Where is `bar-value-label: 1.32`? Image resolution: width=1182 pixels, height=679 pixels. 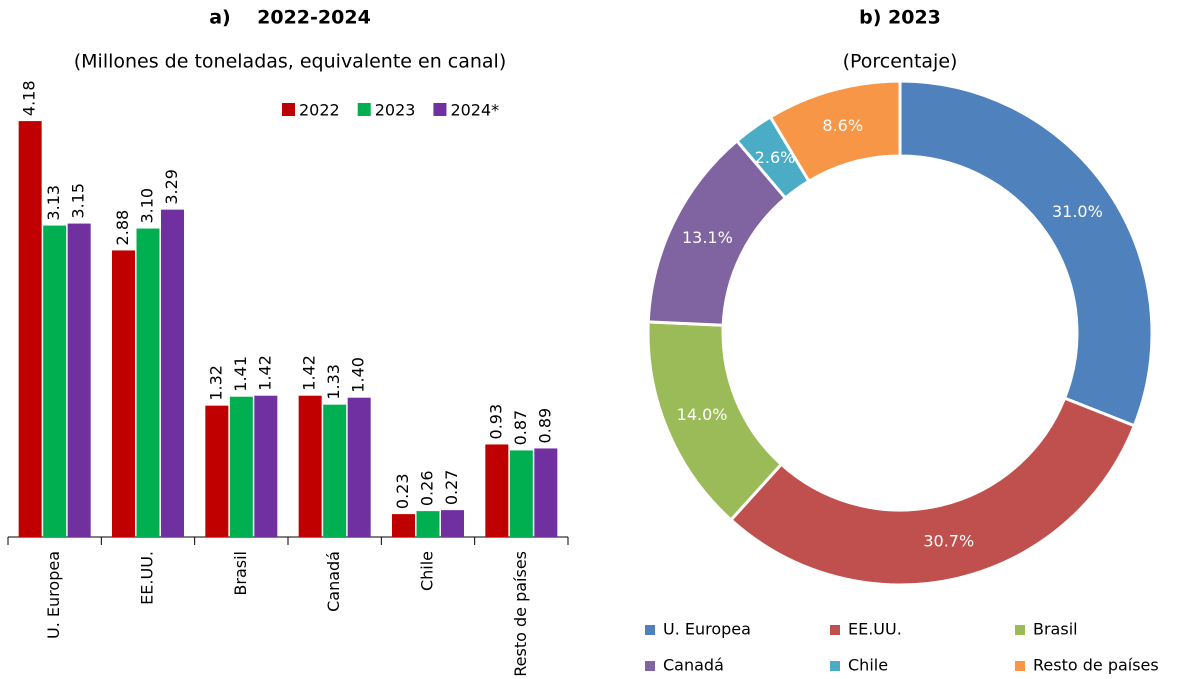 bar-value-label: 1.32 is located at coordinates (215, 383).